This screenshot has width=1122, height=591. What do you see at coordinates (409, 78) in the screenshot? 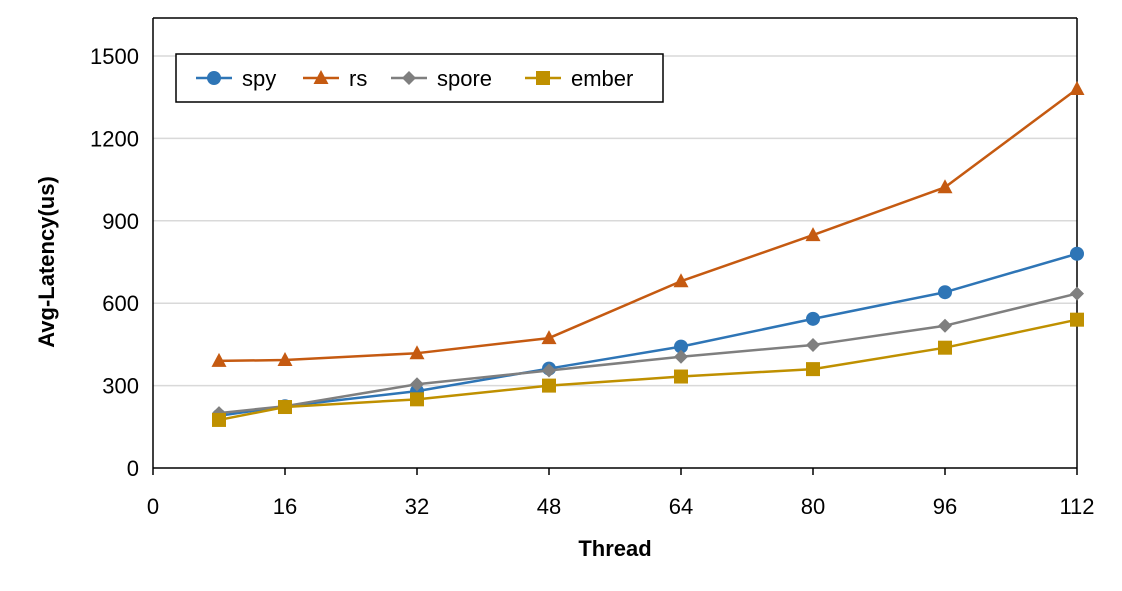
I see `legend-marker-spore` at bounding box center [409, 78].